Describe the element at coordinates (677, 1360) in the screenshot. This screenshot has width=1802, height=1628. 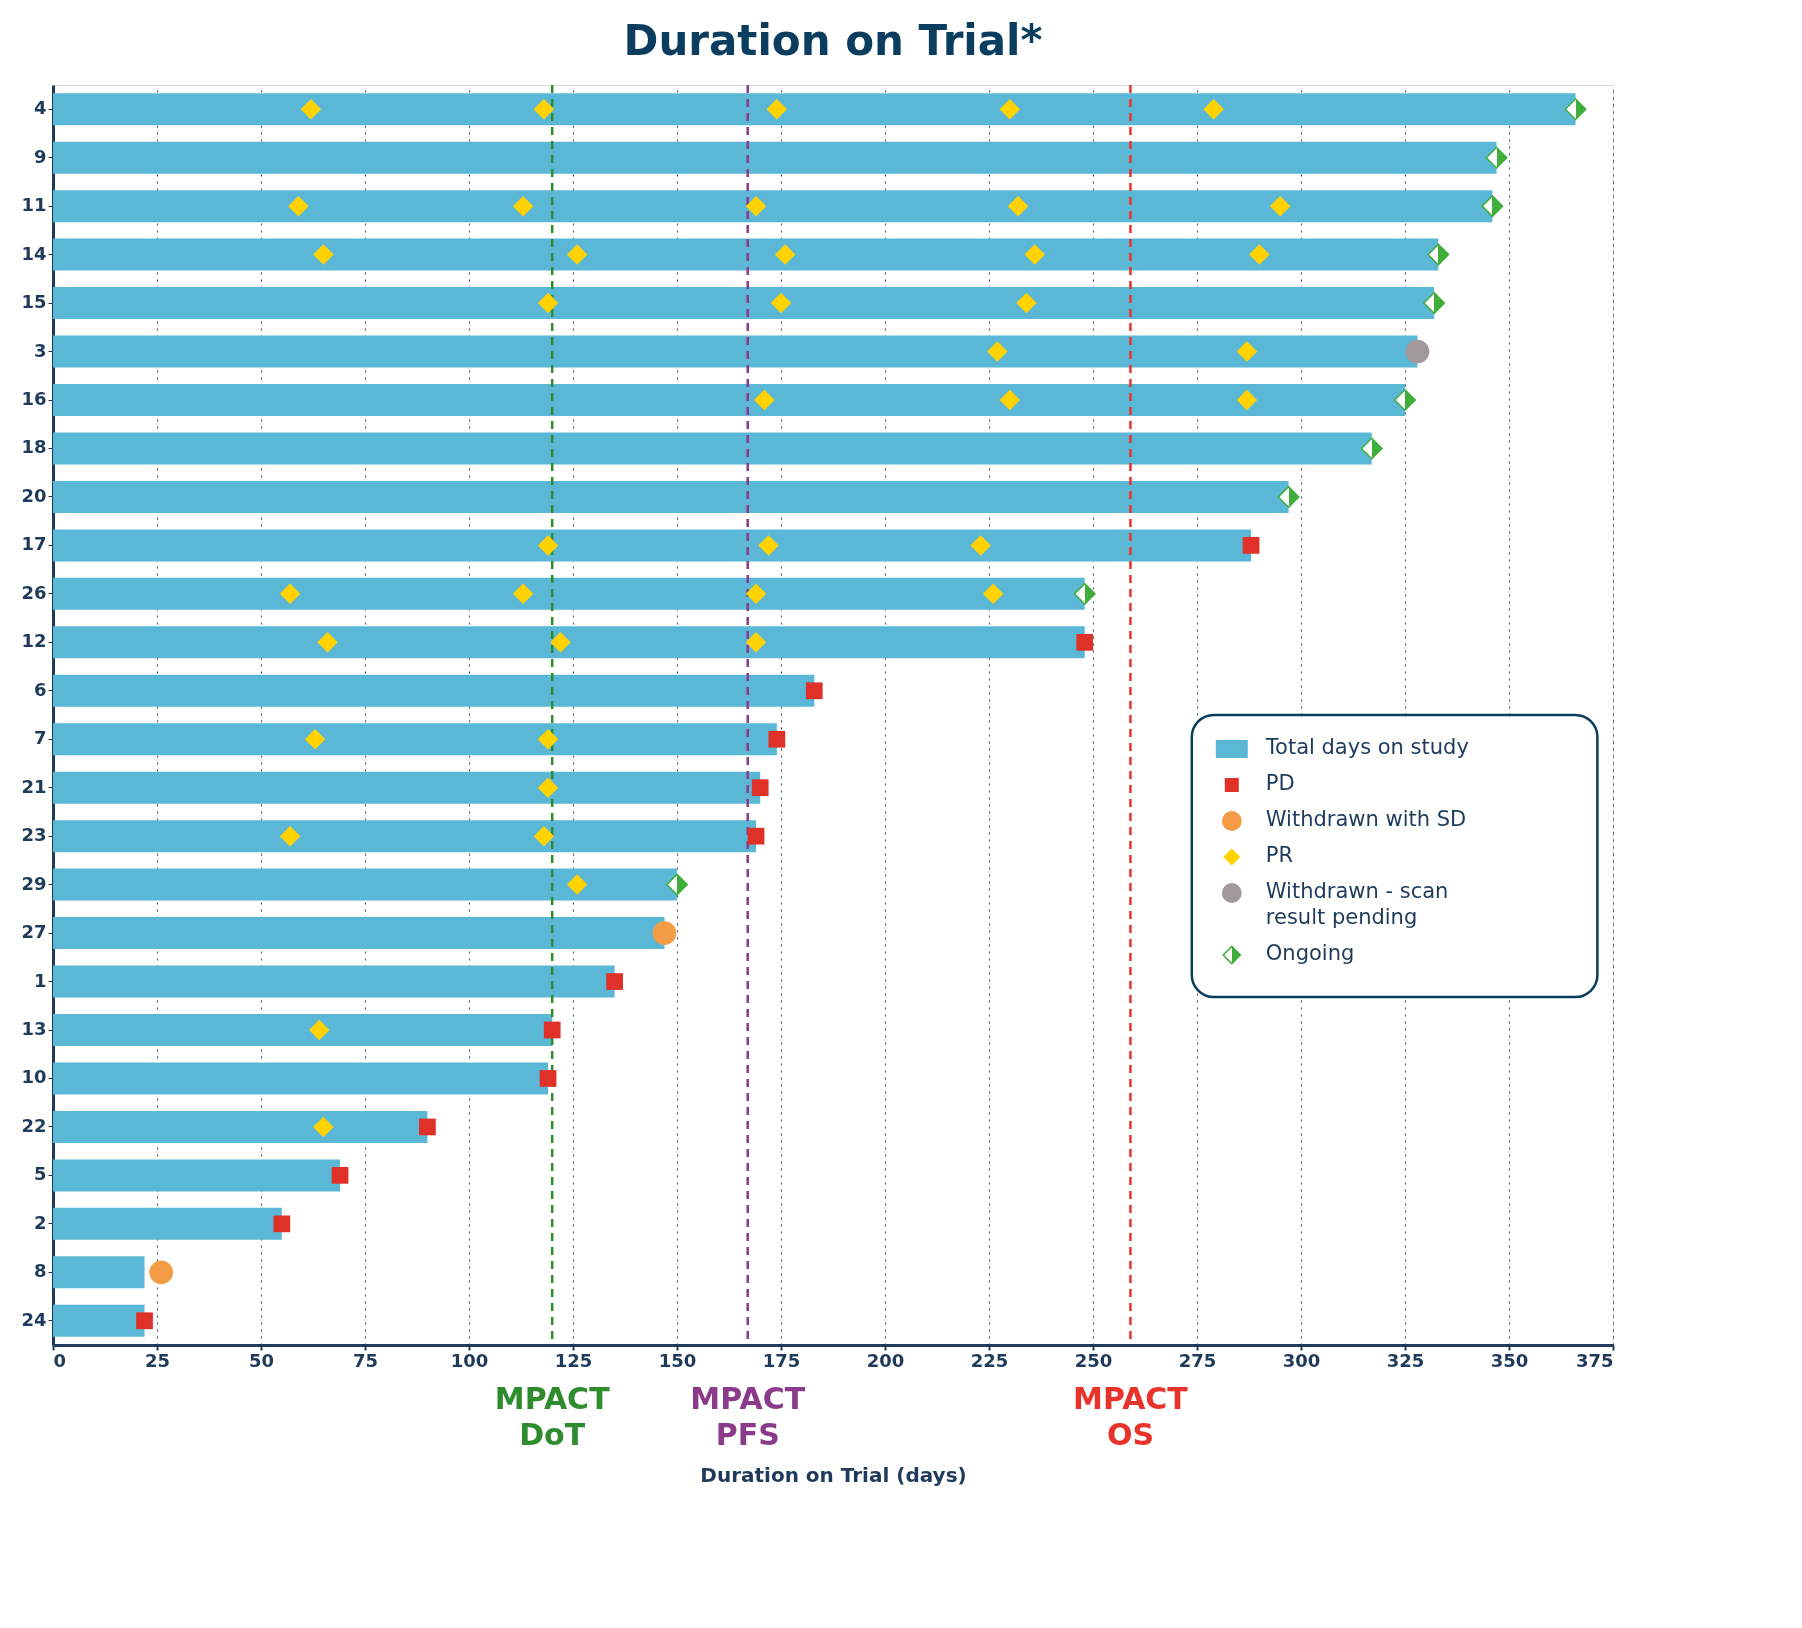
I see `x-tick-label: 150` at that location.